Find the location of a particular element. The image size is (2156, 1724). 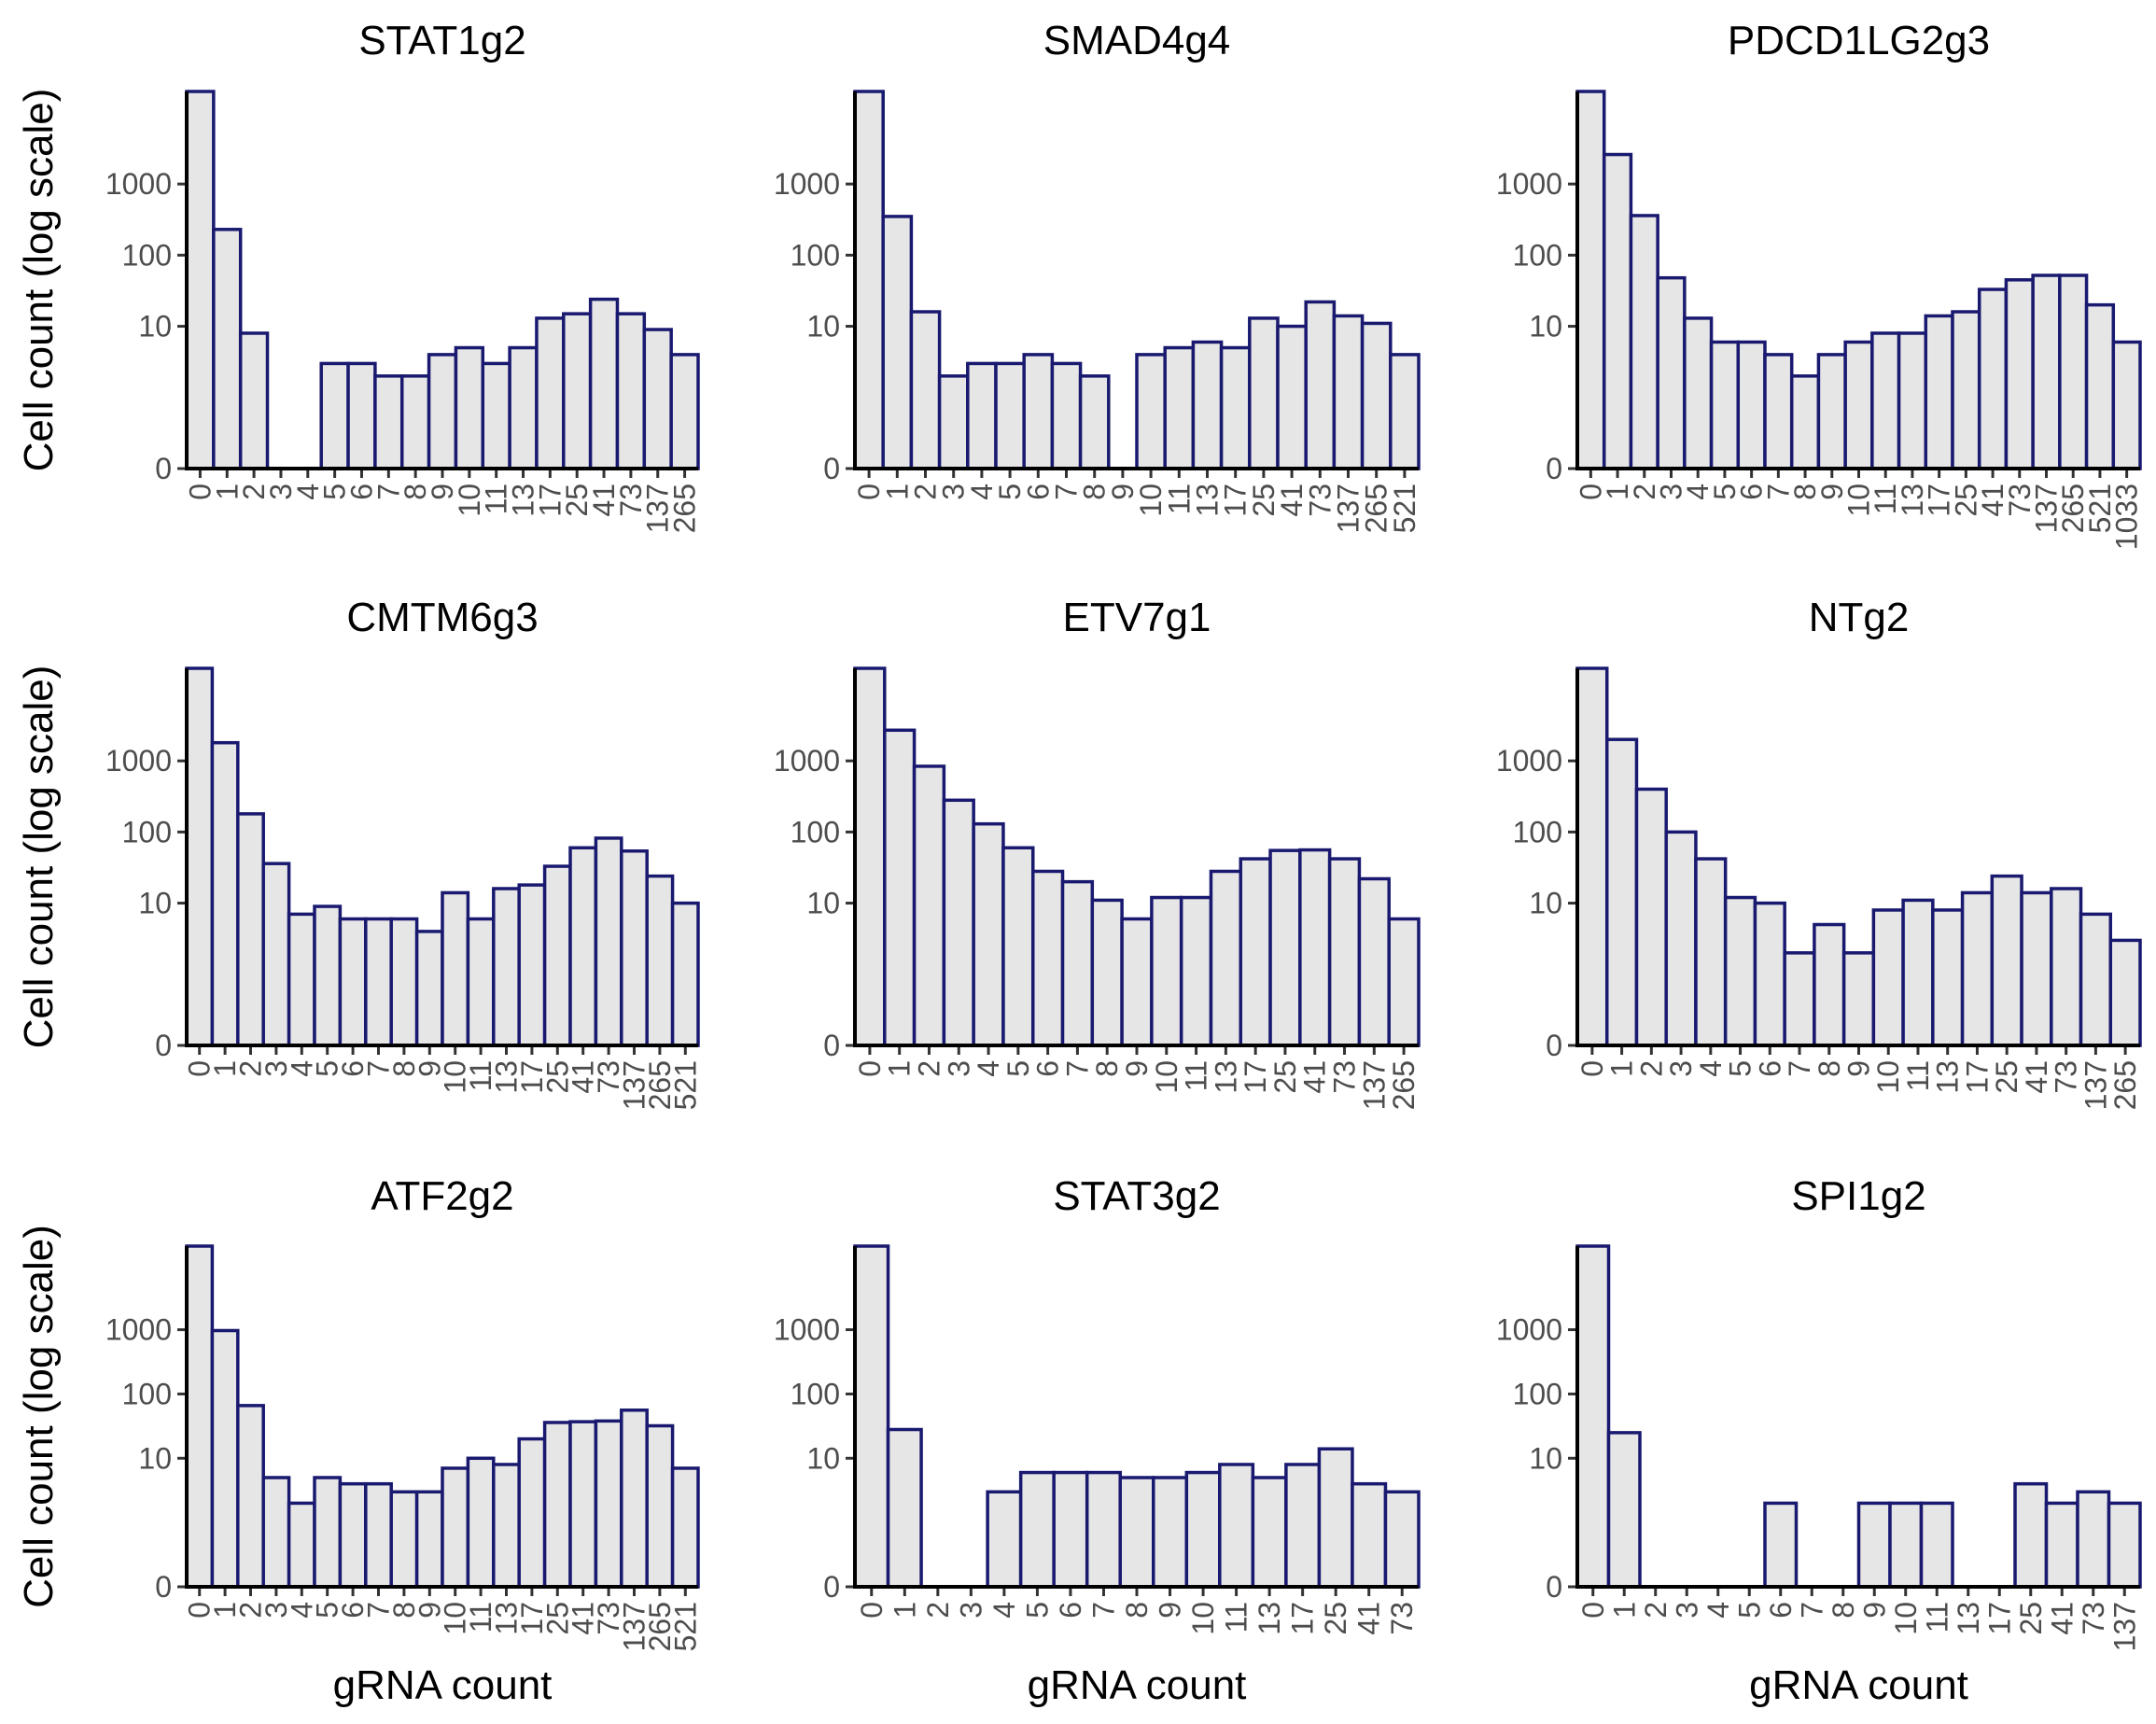

y-axis-label: Cell count (log scale) is located at coordinates (39, 858).